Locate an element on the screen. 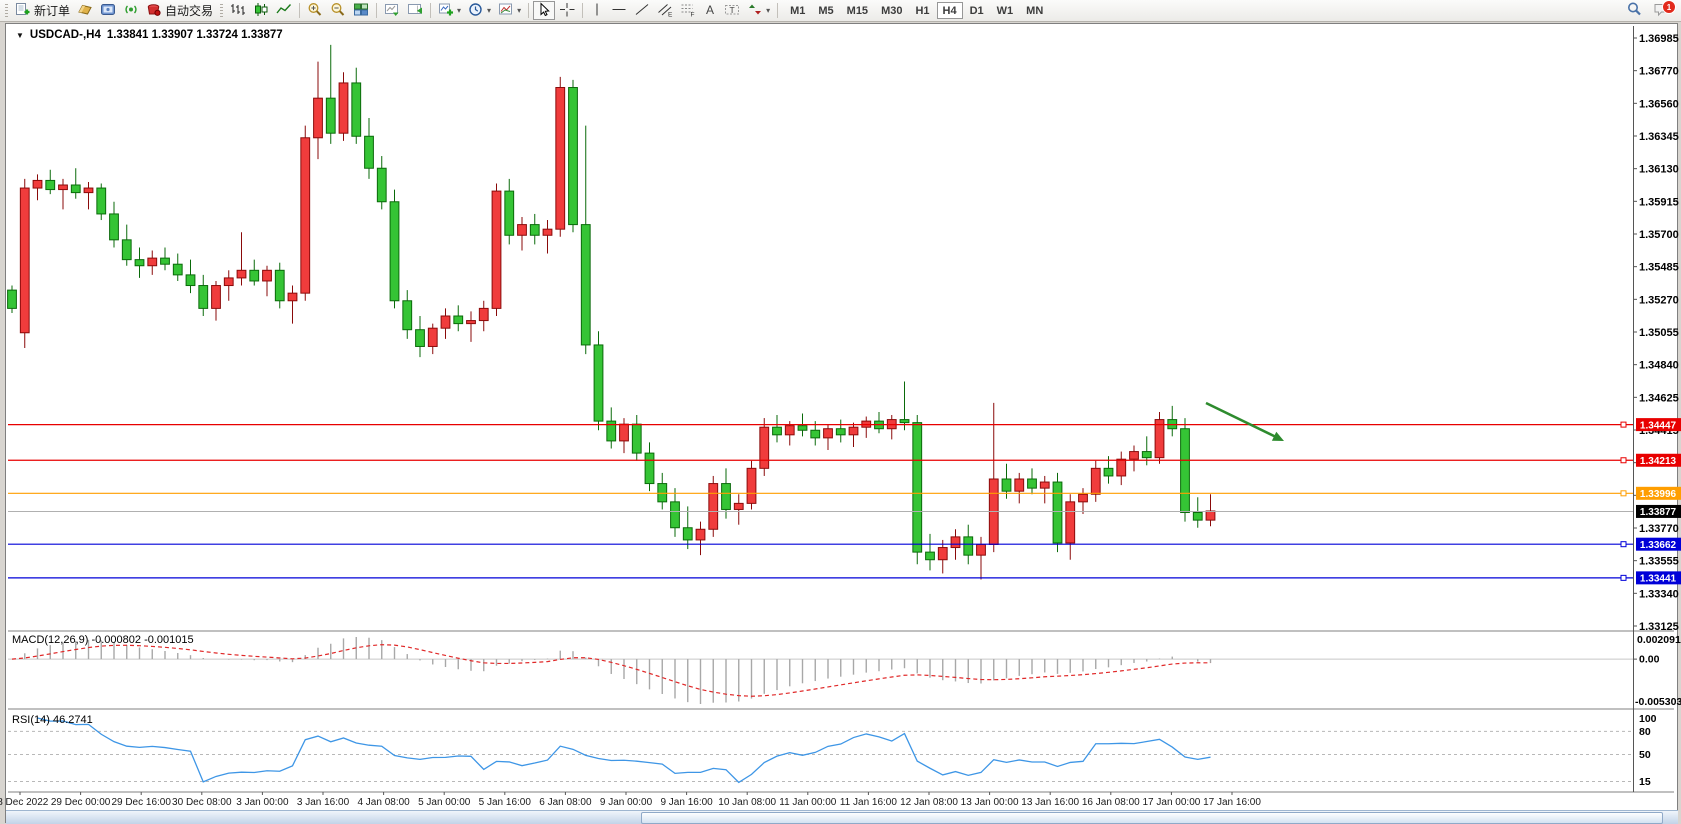  chart-shift-button is located at coordinates (415, 10).